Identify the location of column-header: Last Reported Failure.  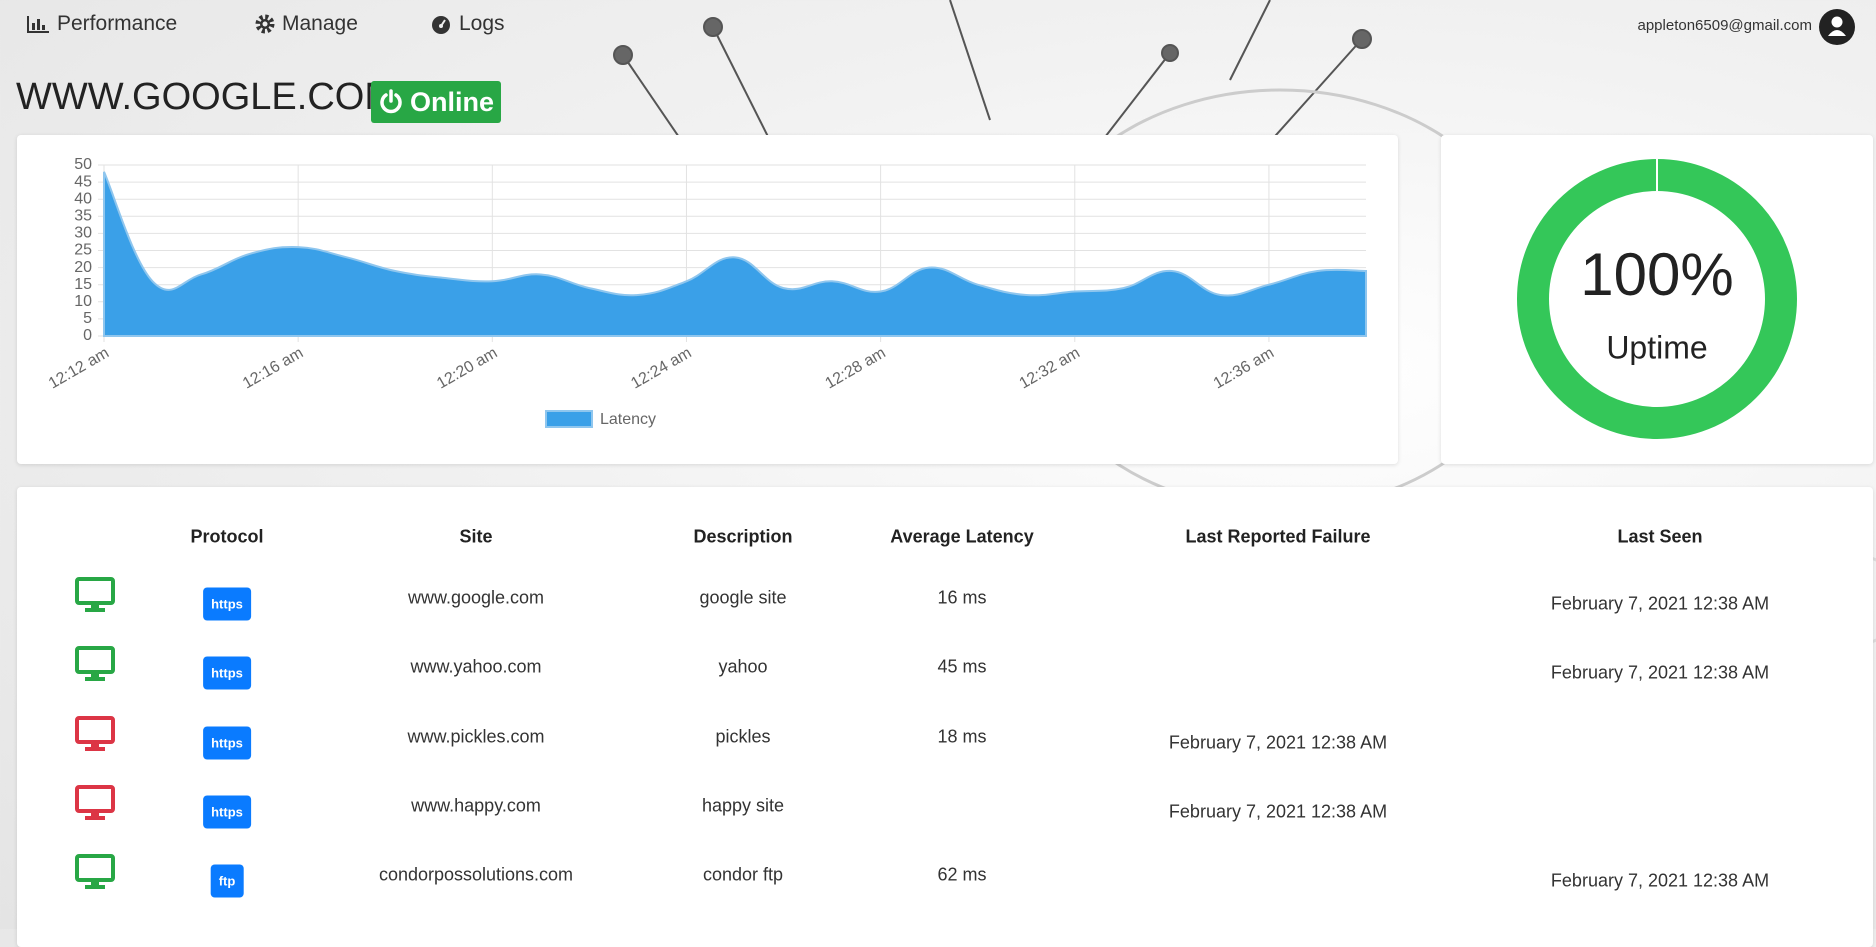
(1278, 536).